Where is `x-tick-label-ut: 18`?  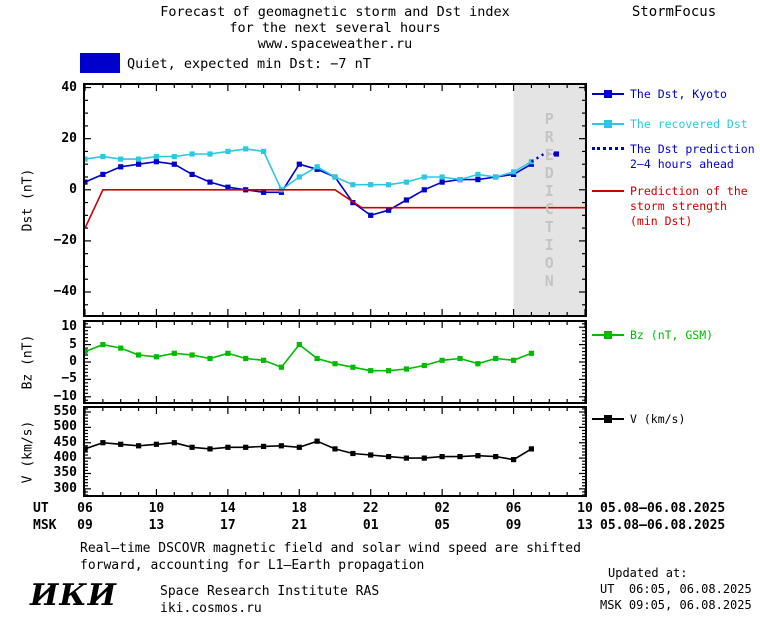 x-tick-label-ut: 18 is located at coordinates (299, 508).